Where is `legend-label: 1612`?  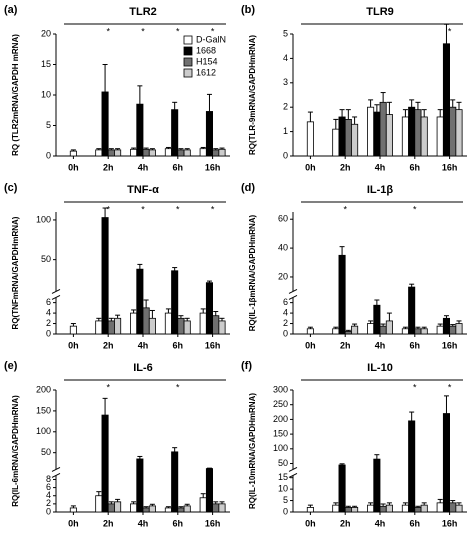
legend-label: 1612 is located at coordinates (206, 72).